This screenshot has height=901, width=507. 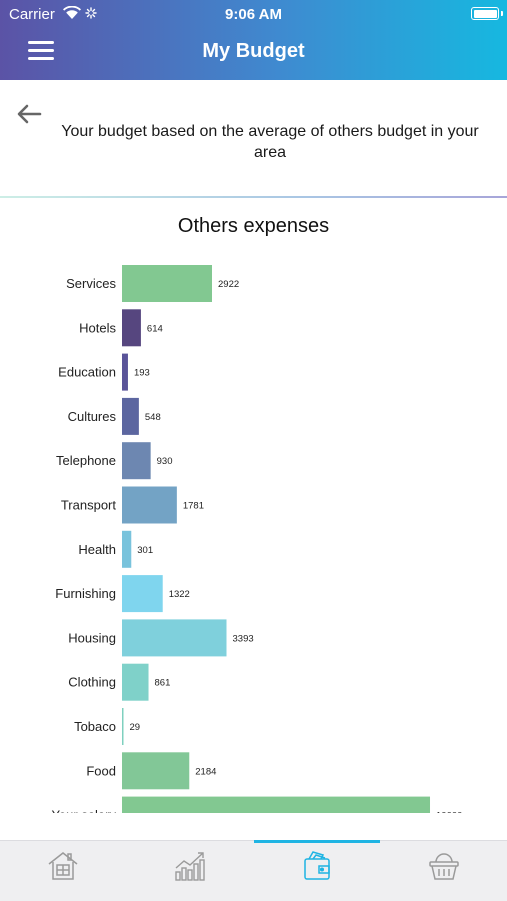 What do you see at coordinates (91, 283) in the screenshot?
I see `category-label-services: Services` at bounding box center [91, 283].